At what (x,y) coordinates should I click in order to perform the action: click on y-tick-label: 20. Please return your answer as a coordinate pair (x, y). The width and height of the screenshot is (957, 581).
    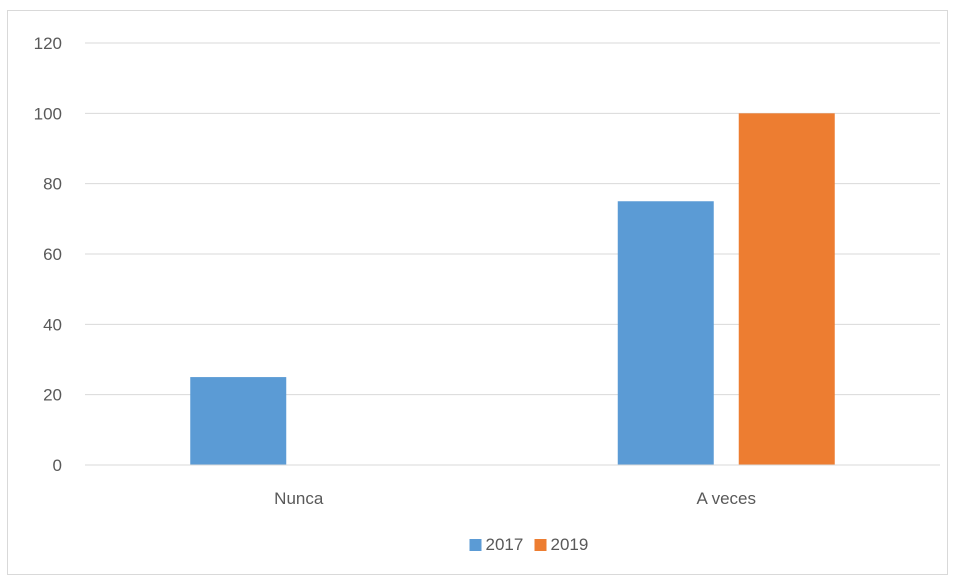
    Looking at the image, I should click on (52, 395).